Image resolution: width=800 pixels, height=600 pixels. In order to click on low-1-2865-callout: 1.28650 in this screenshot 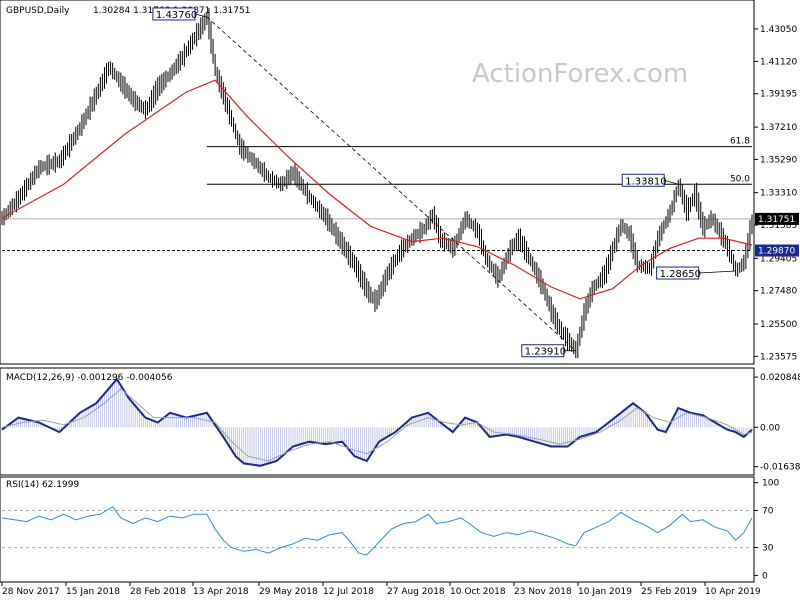, I will do `click(696, 273)`.